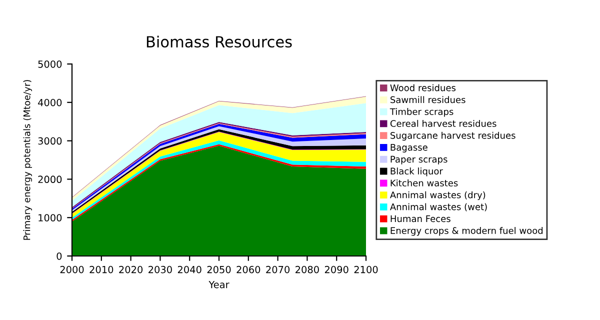 This screenshot has width=600, height=320. I want to click on x-tick-label: 2060, so click(248, 270).